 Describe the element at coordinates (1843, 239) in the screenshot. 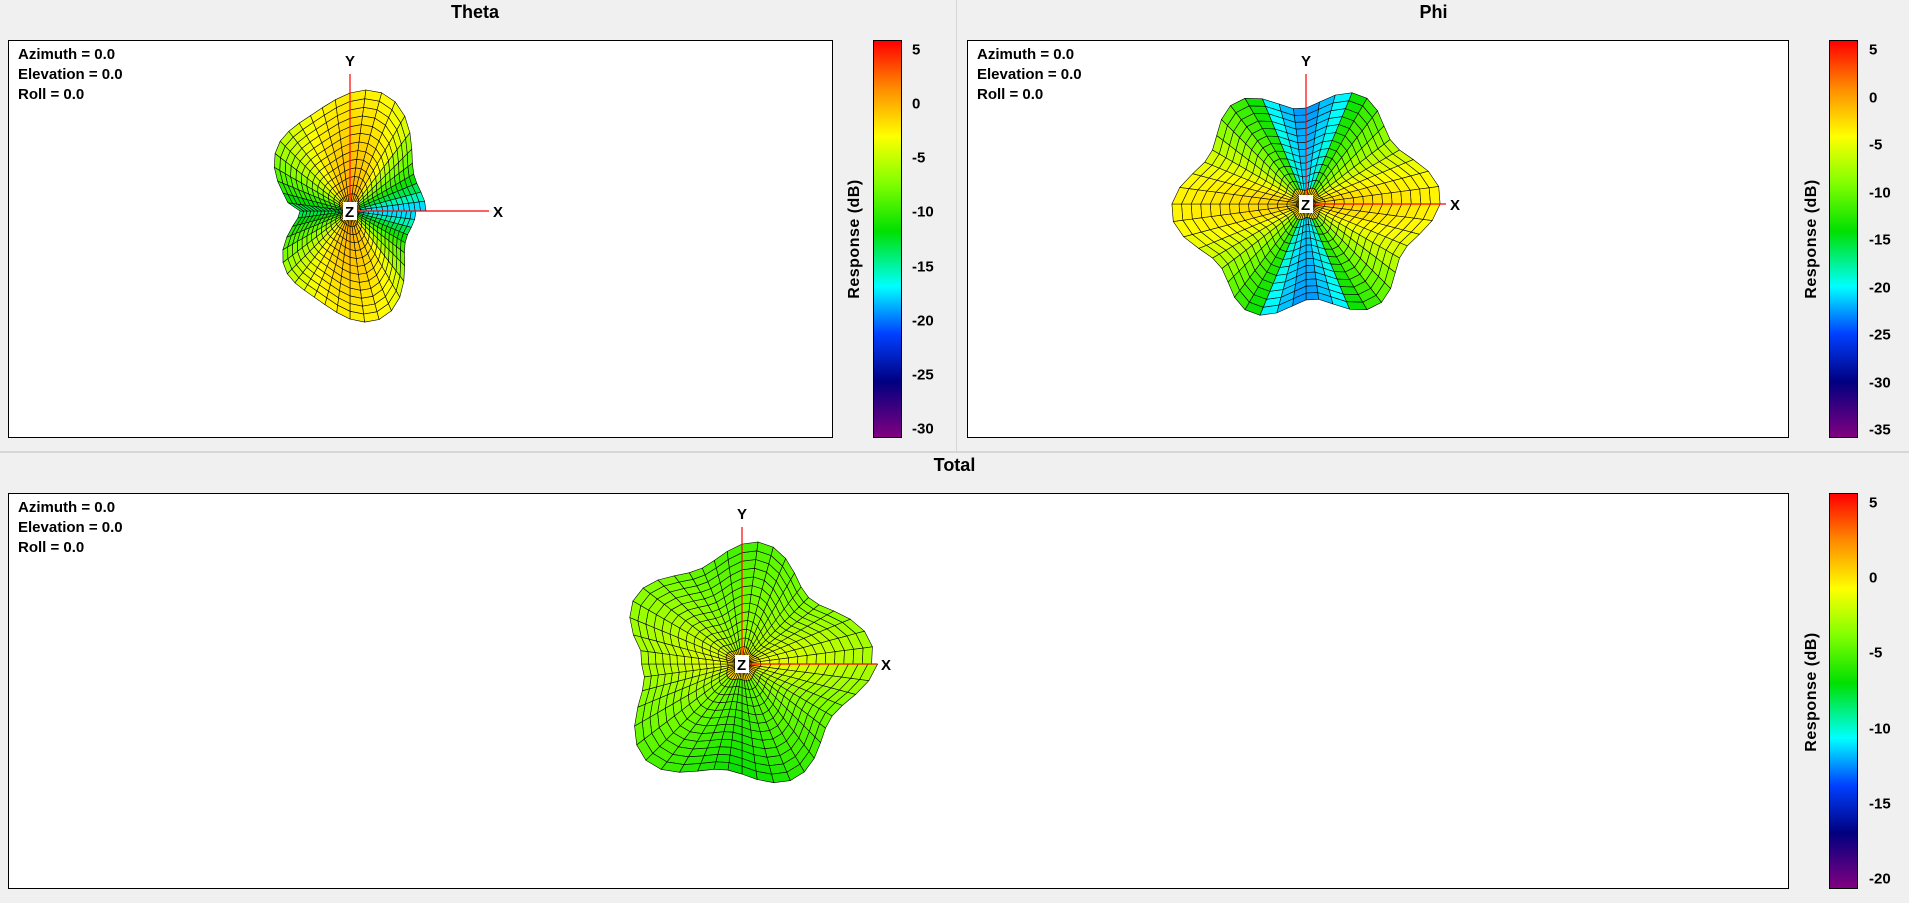

I see `phi-colorbar` at that location.